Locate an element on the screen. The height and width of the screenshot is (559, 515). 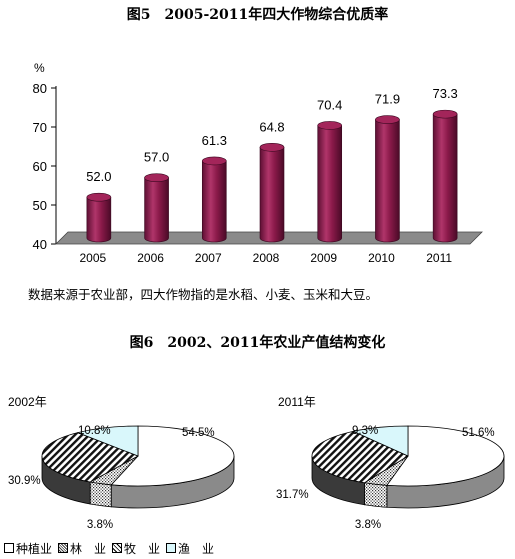
y-tick-label: 70 is located at coordinates (40, 127).